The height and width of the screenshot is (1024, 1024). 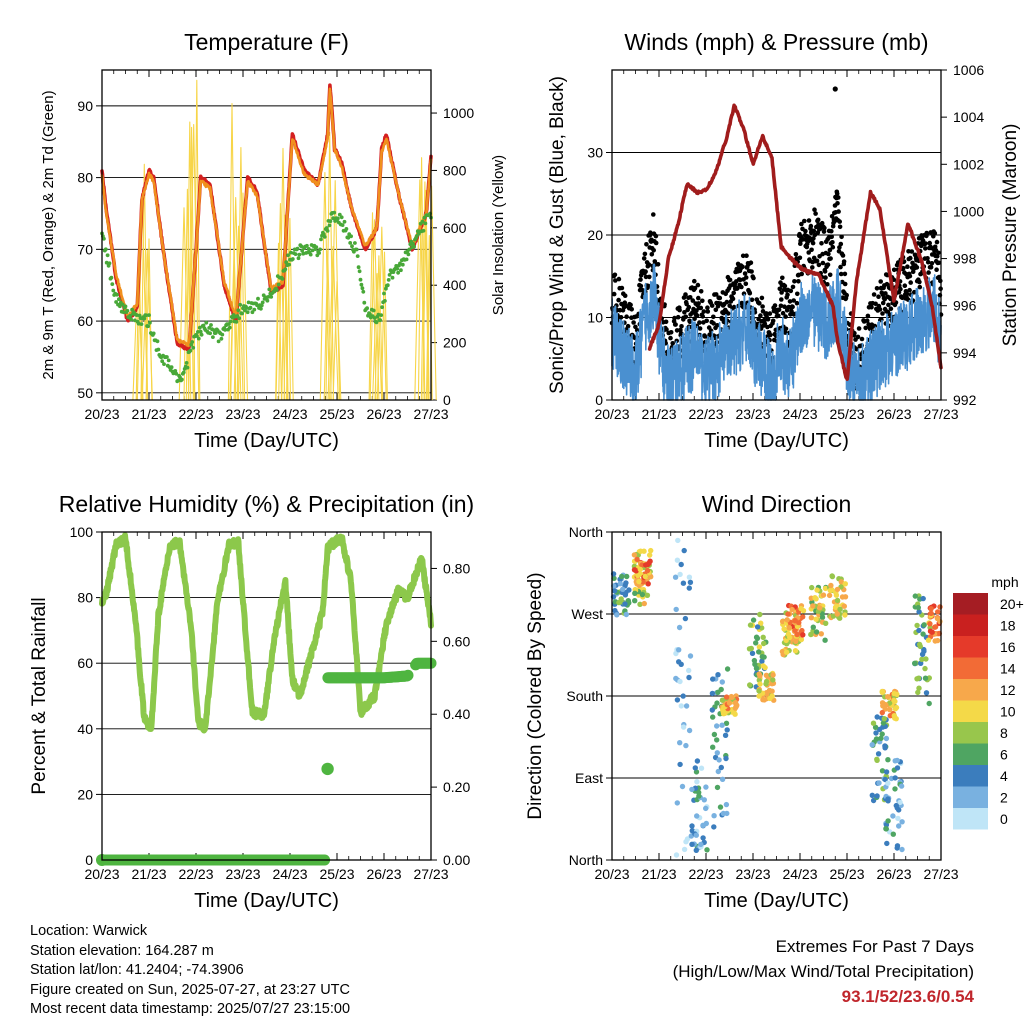 I want to click on winds-x-tick-label: 23/23, so click(x=752, y=414).